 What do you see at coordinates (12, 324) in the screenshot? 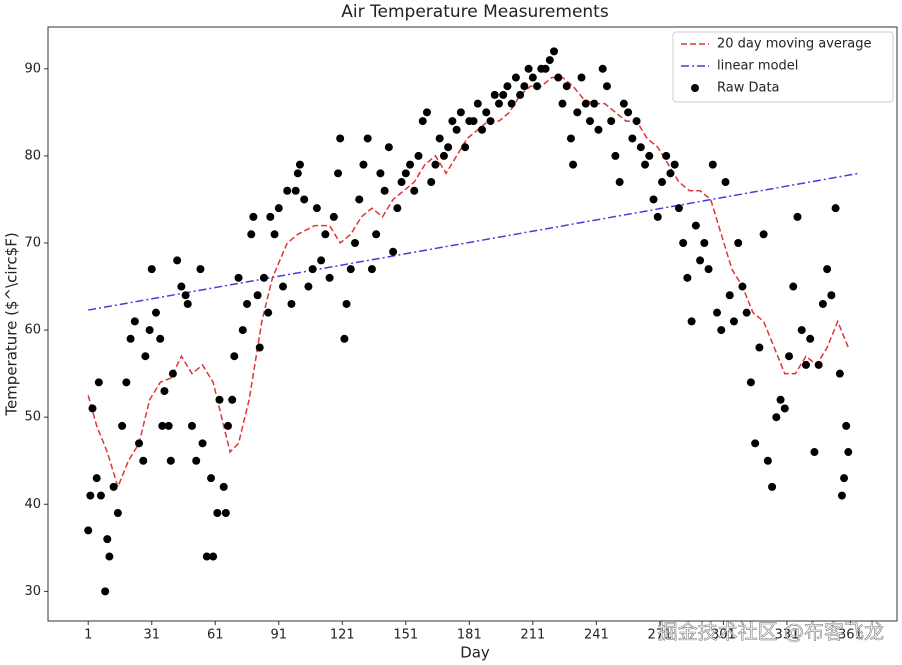
I see `y-axis-label: Temperature ($^\circ$F)` at bounding box center [12, 324].